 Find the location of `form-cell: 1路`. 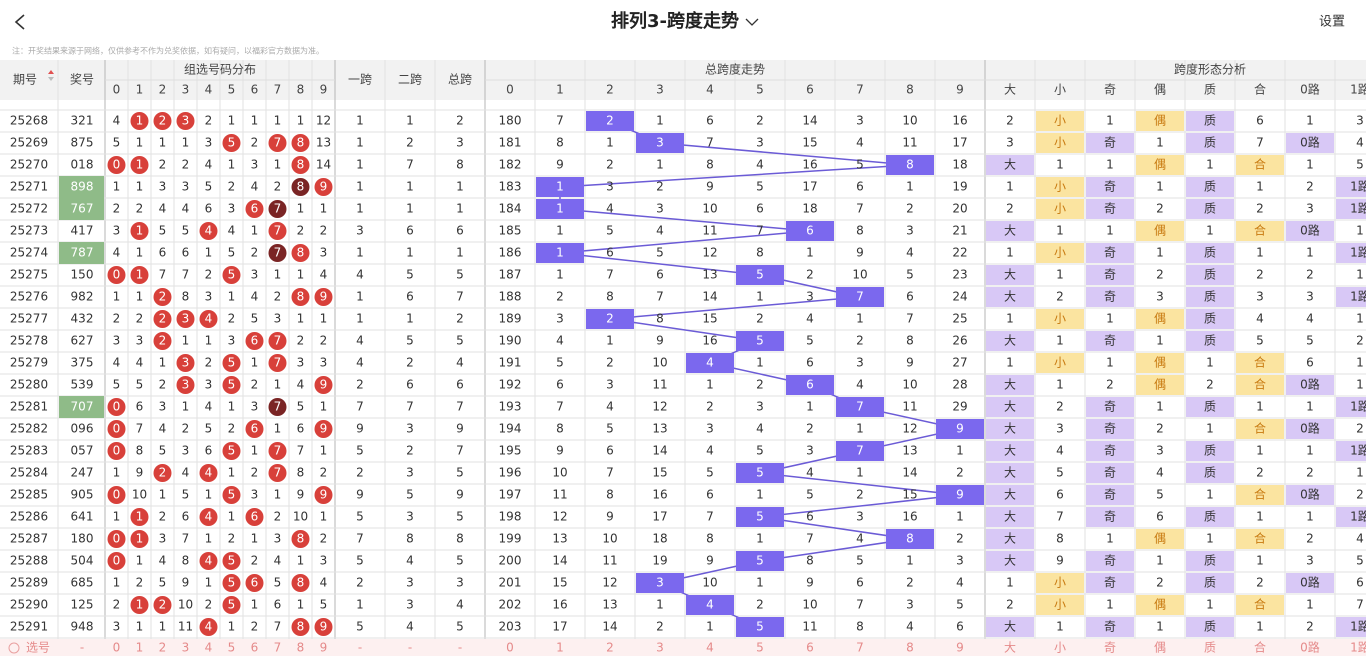

form-cell: 1路 is located at coordinates (1358, 208).